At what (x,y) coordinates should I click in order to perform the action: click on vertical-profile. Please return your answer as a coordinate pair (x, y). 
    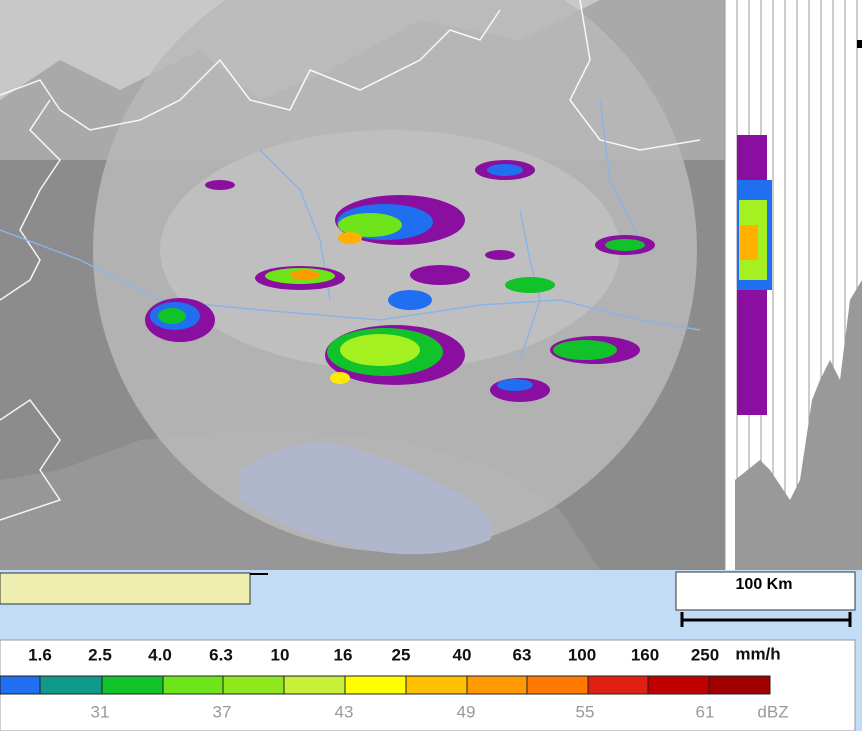
    Looking at the image, I should click on (793, 285).